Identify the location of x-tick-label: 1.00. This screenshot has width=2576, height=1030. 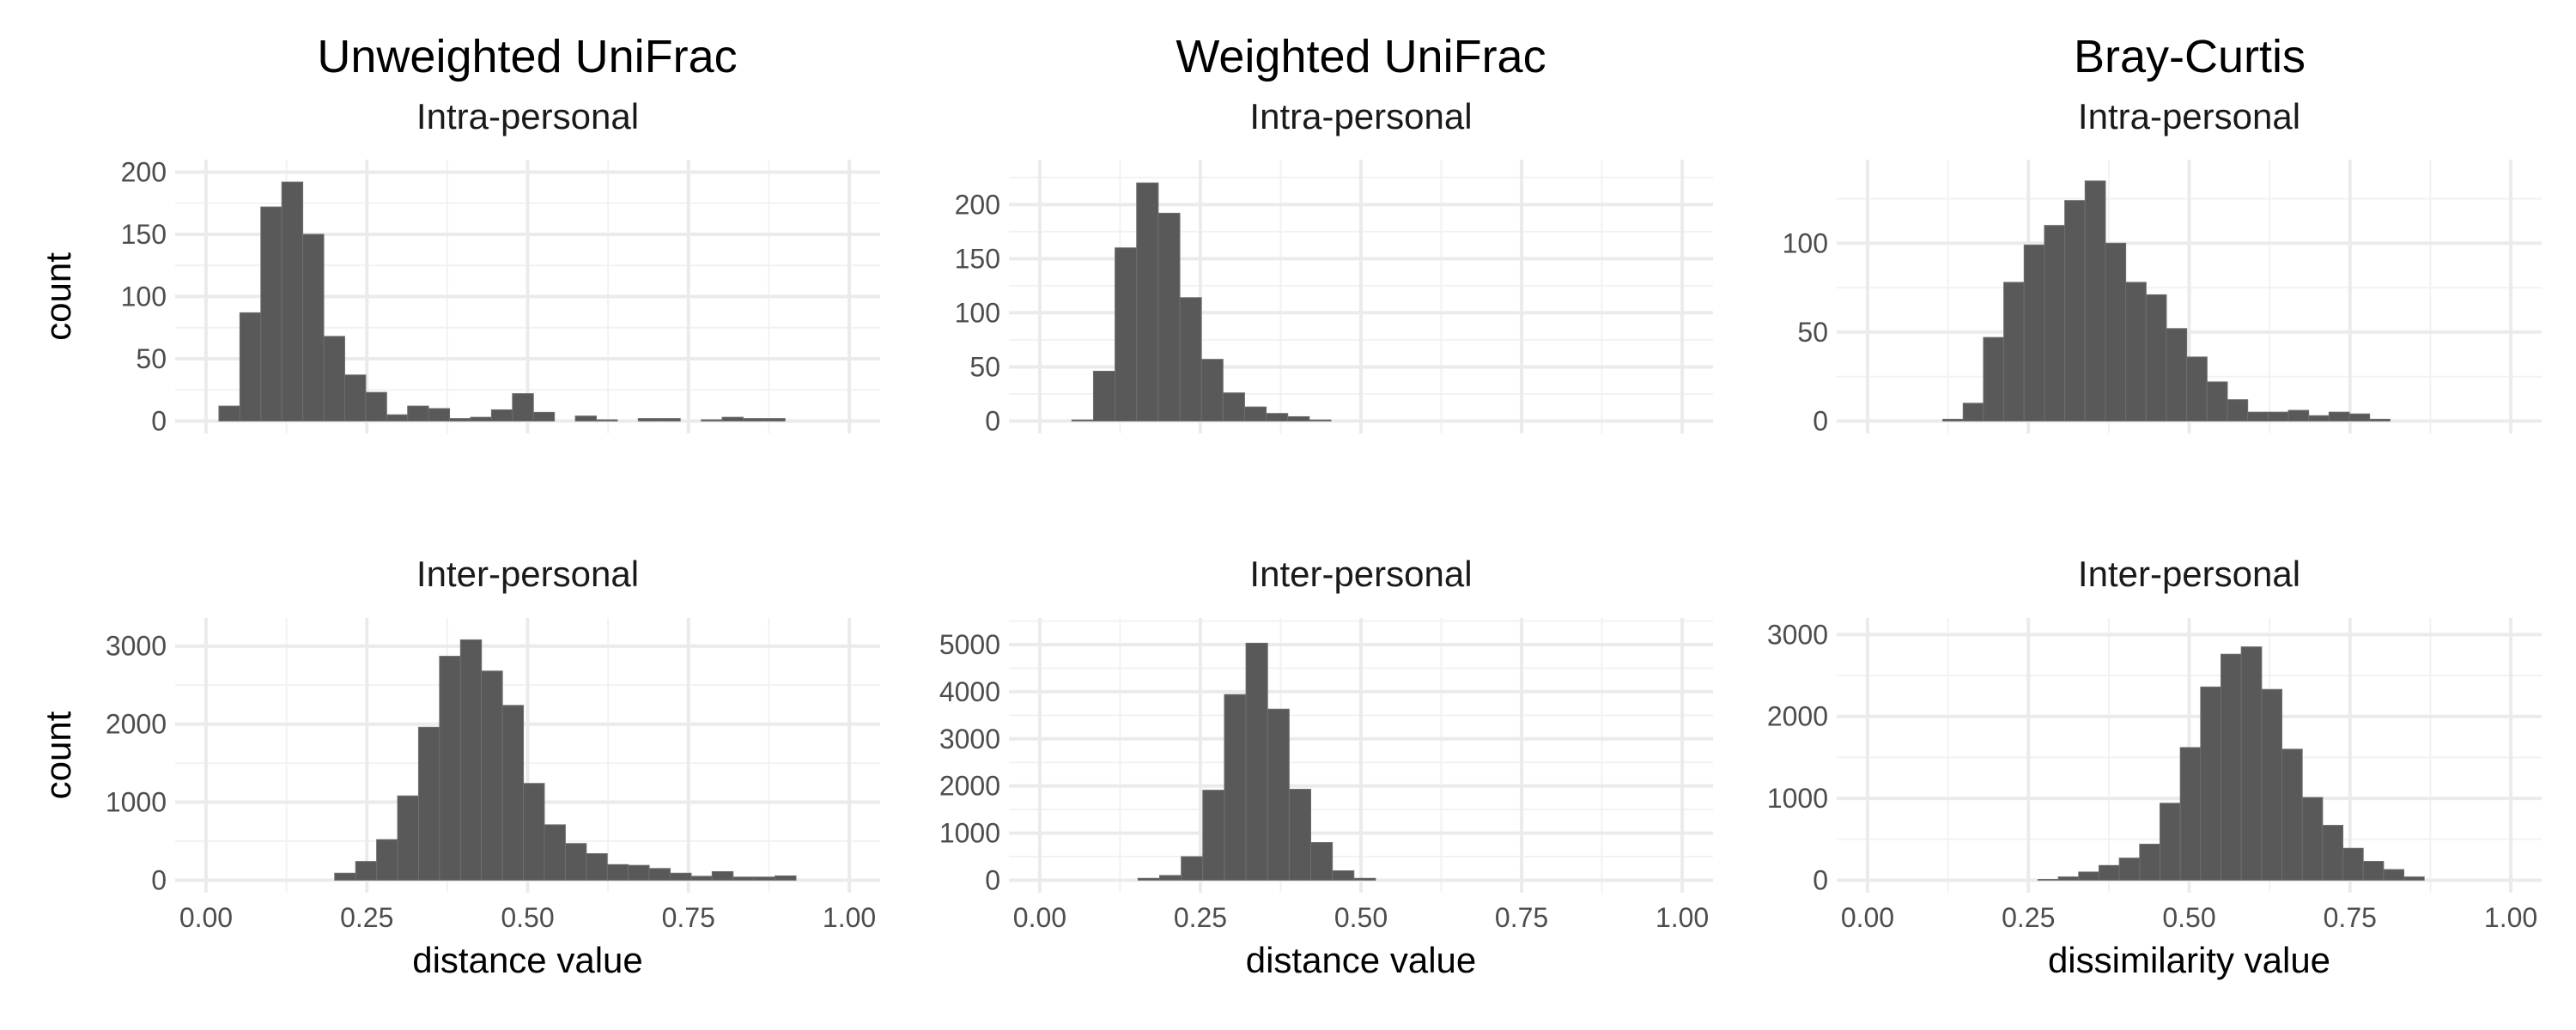
(850, 917).